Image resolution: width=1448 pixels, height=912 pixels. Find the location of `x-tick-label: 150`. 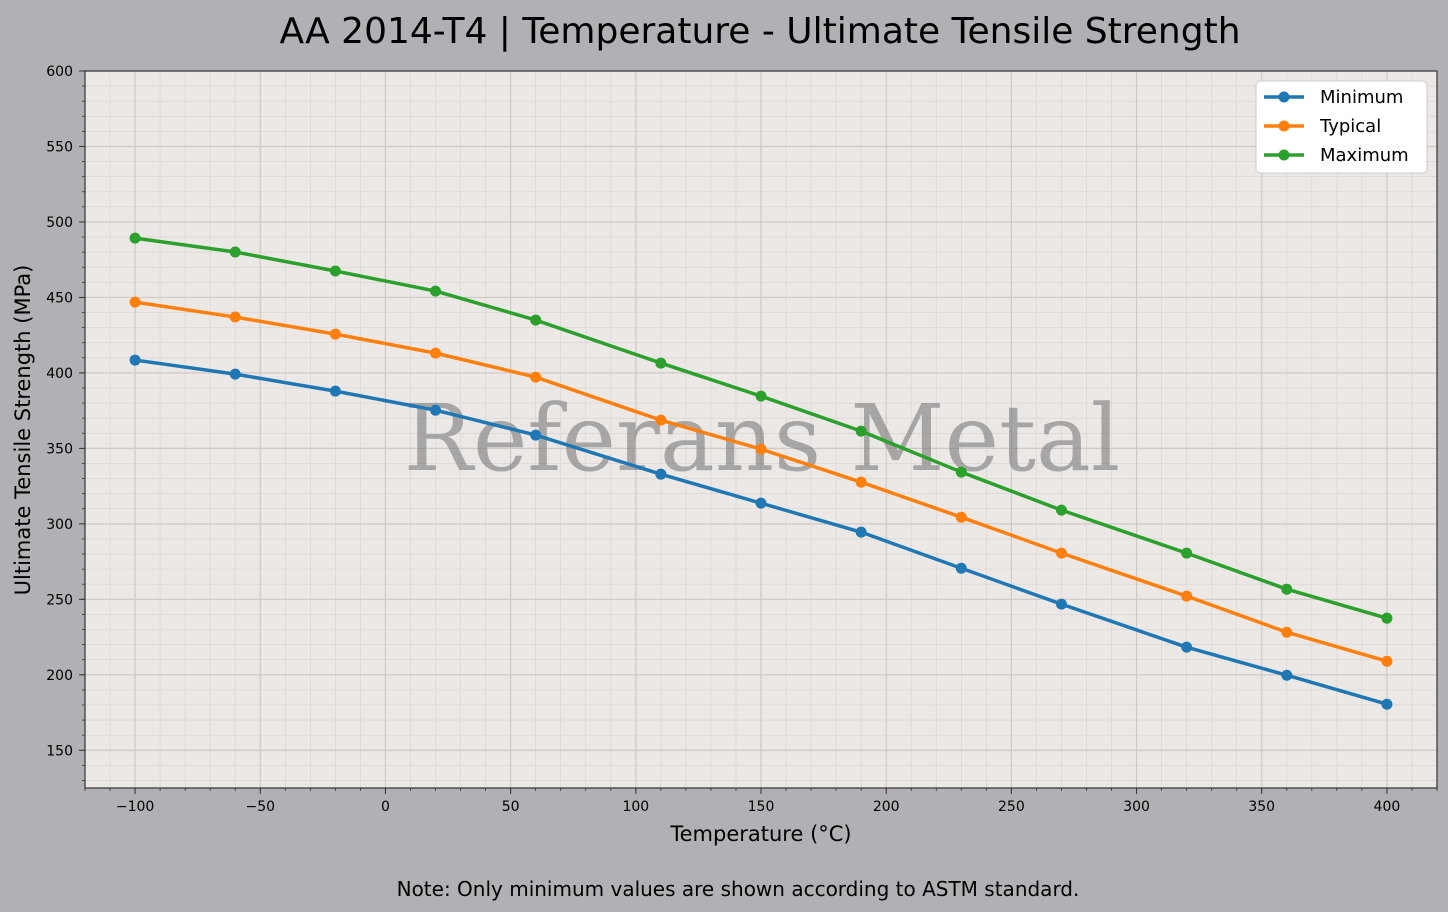

x-tick-label: 150 is located at coordinates (761, 807).